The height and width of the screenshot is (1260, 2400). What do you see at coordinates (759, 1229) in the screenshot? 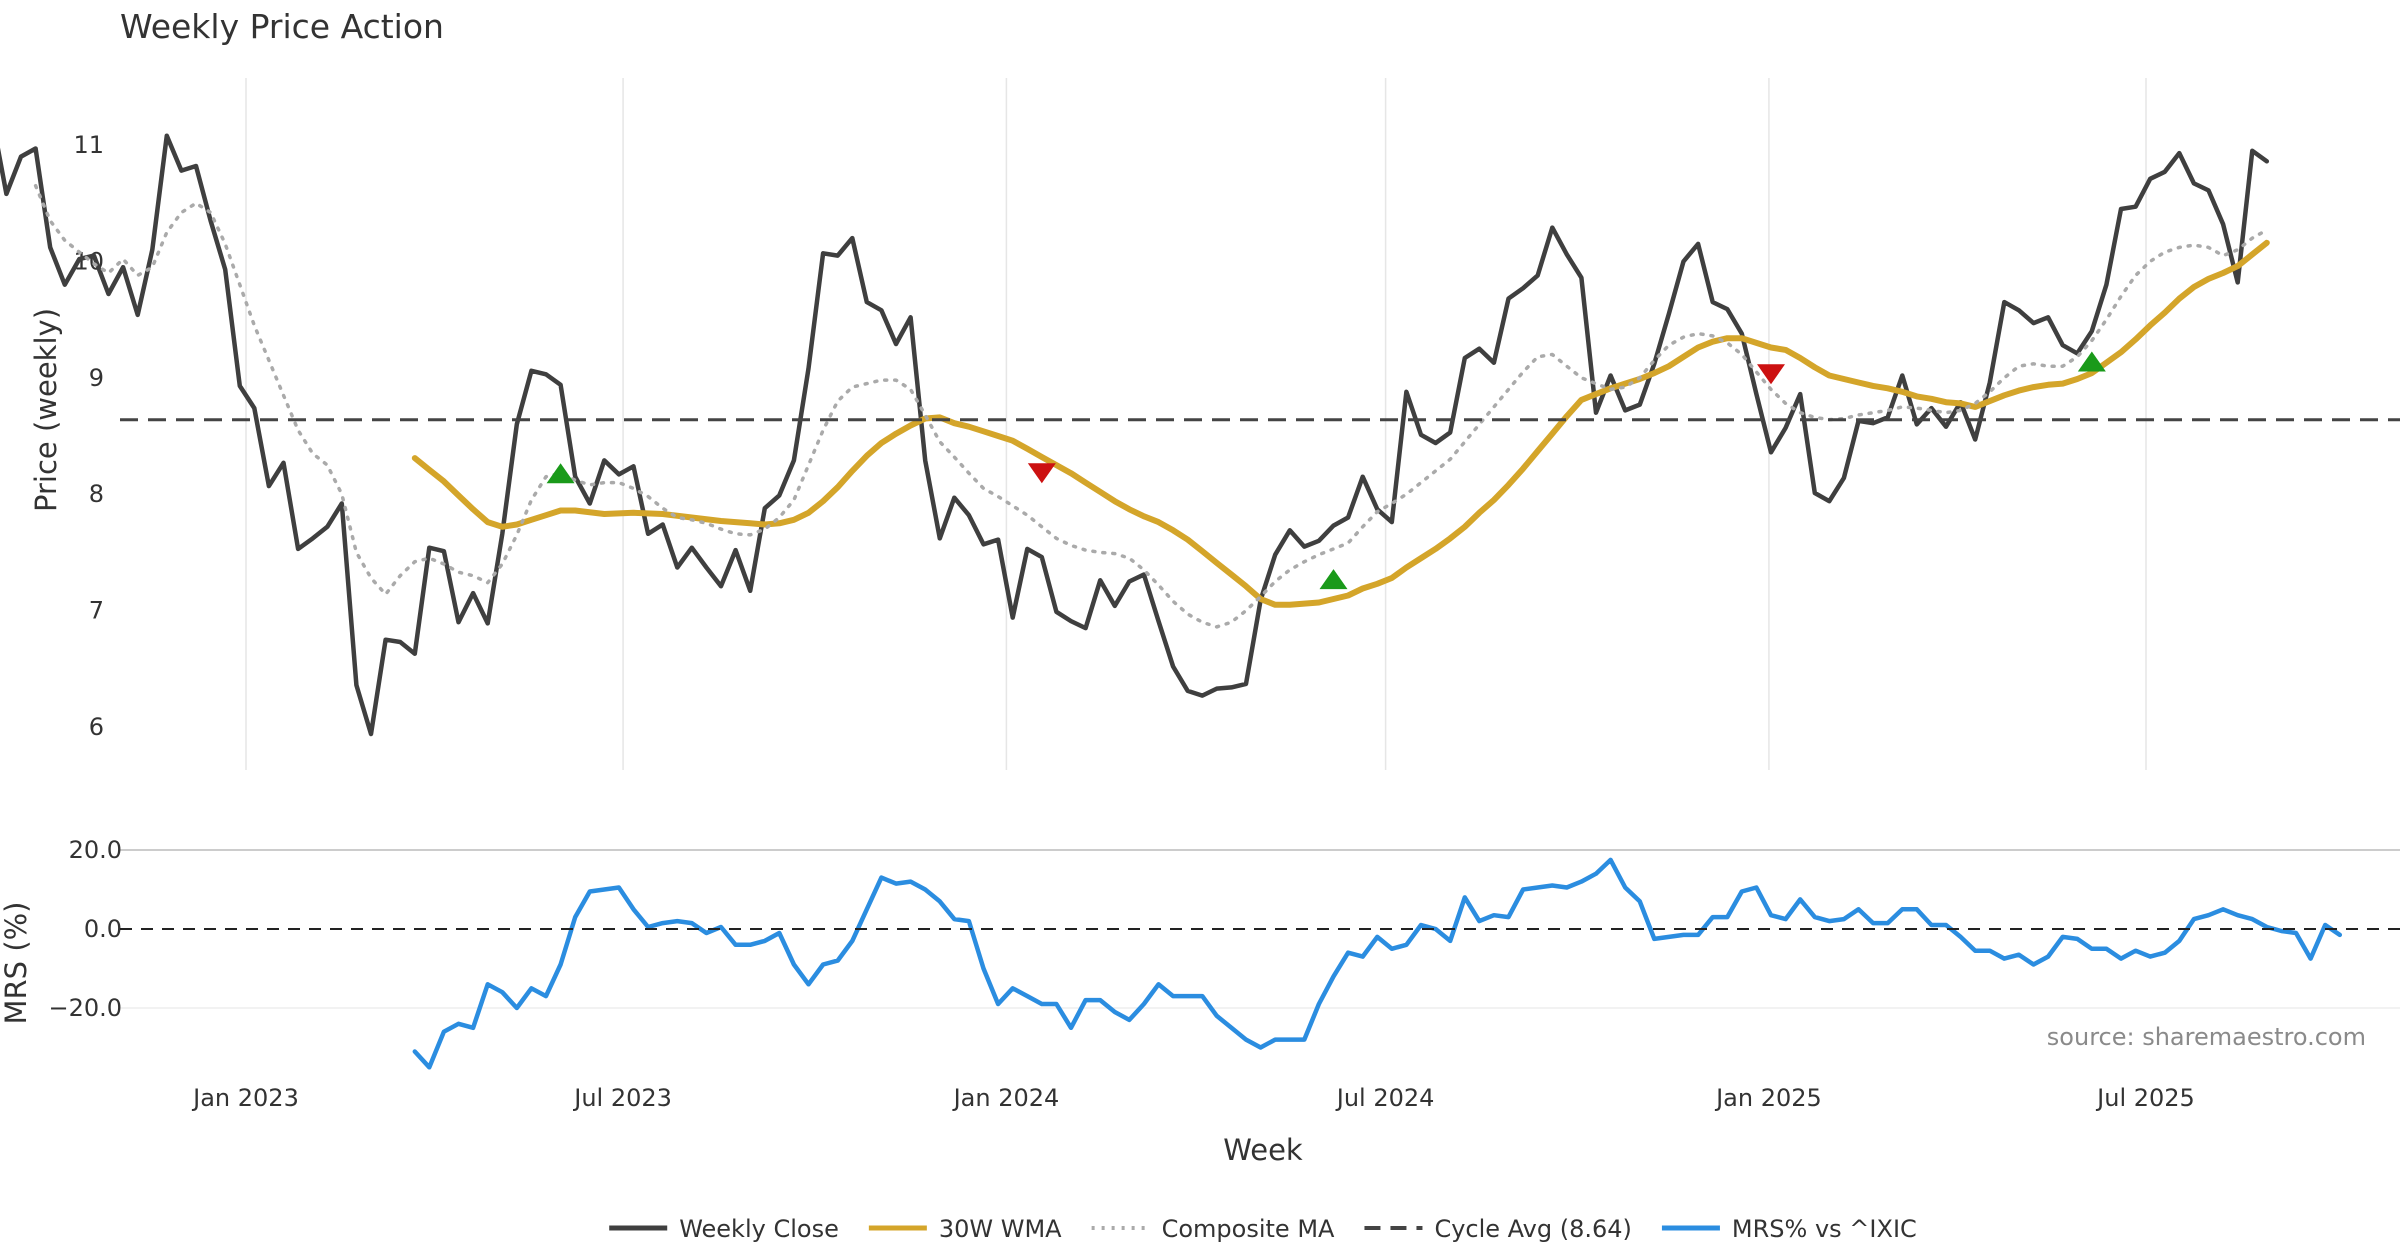
I see `legend-label: Weekly Close` at bounding box center [759, 1229].